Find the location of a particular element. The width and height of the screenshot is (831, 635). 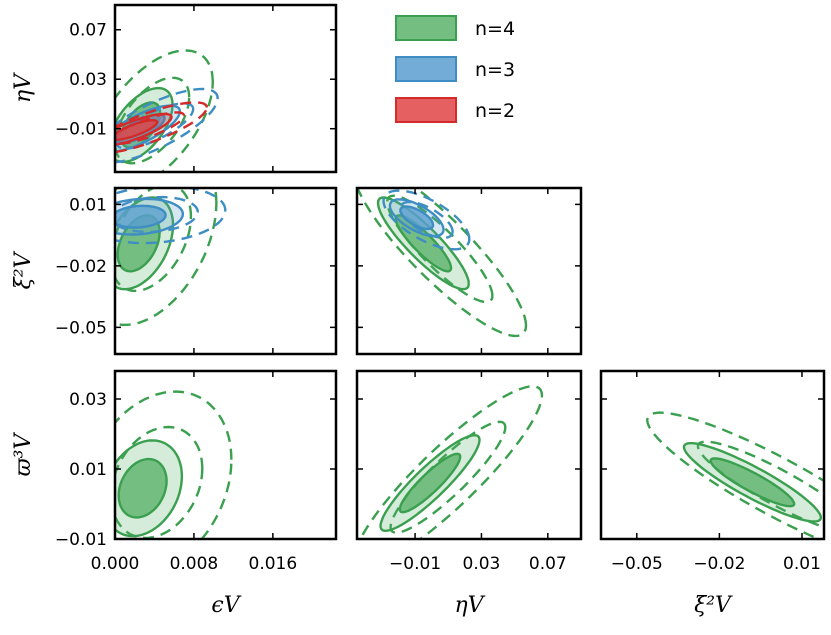

legend-swatch-n=2 is located at coordinates (426, 110).